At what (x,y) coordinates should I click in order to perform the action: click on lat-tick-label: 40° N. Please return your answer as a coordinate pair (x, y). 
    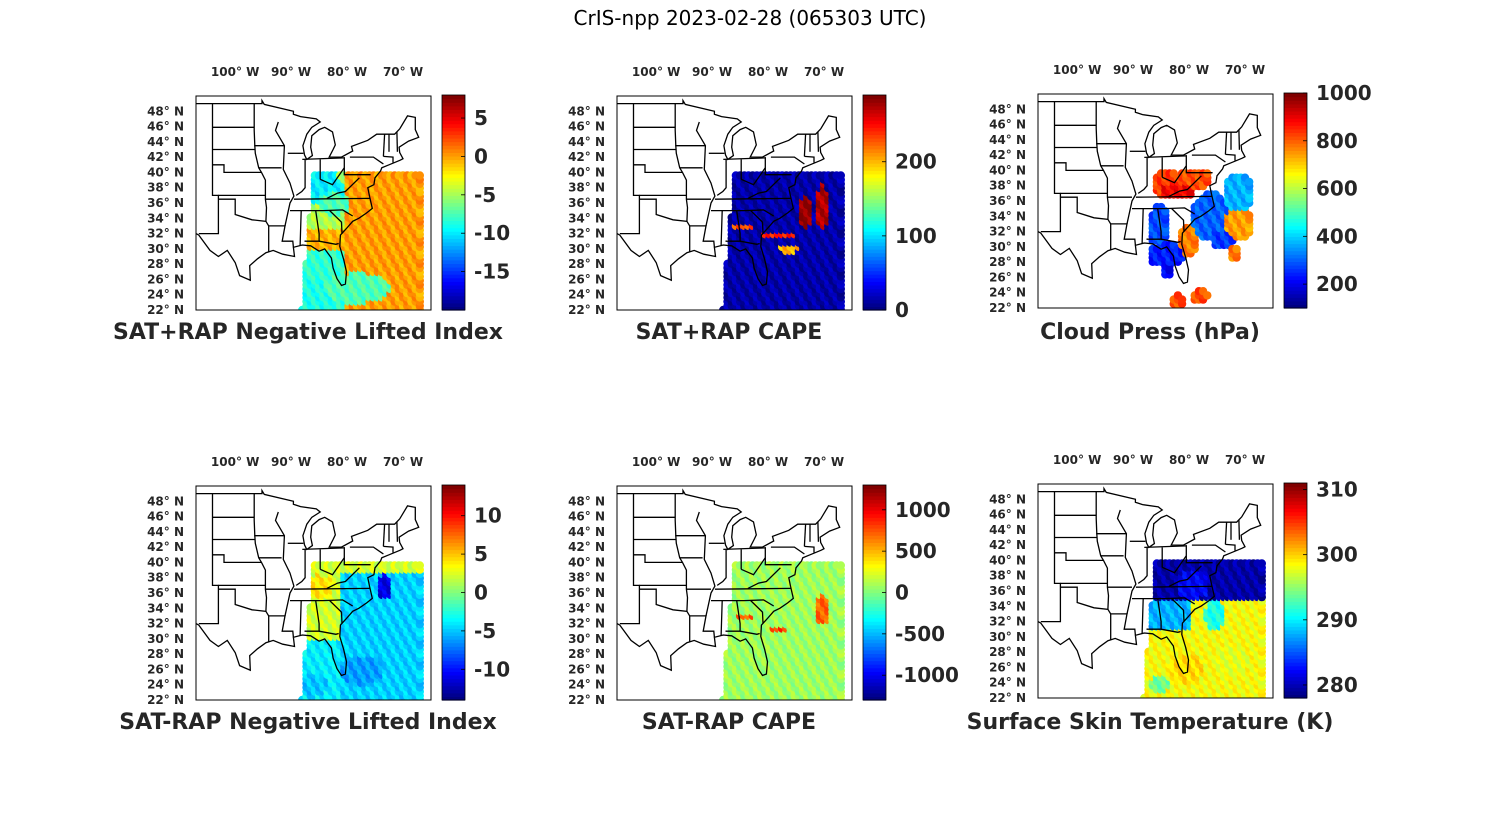
    Looking at the image, I should click on (165, 562).